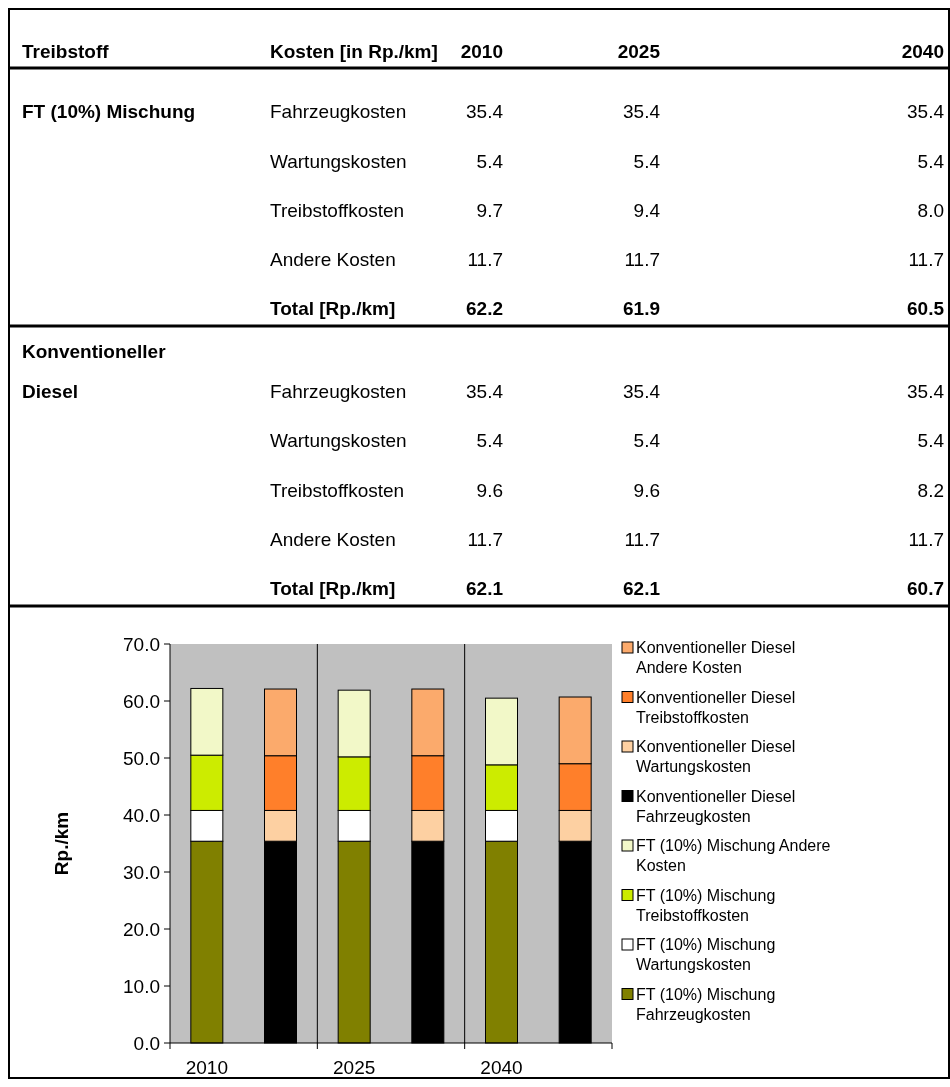 The height and width of the screenshot is (1087, 950). I want to click on legend-label: Konventioneller Diesel Wartungskosten, so click(716, 756).